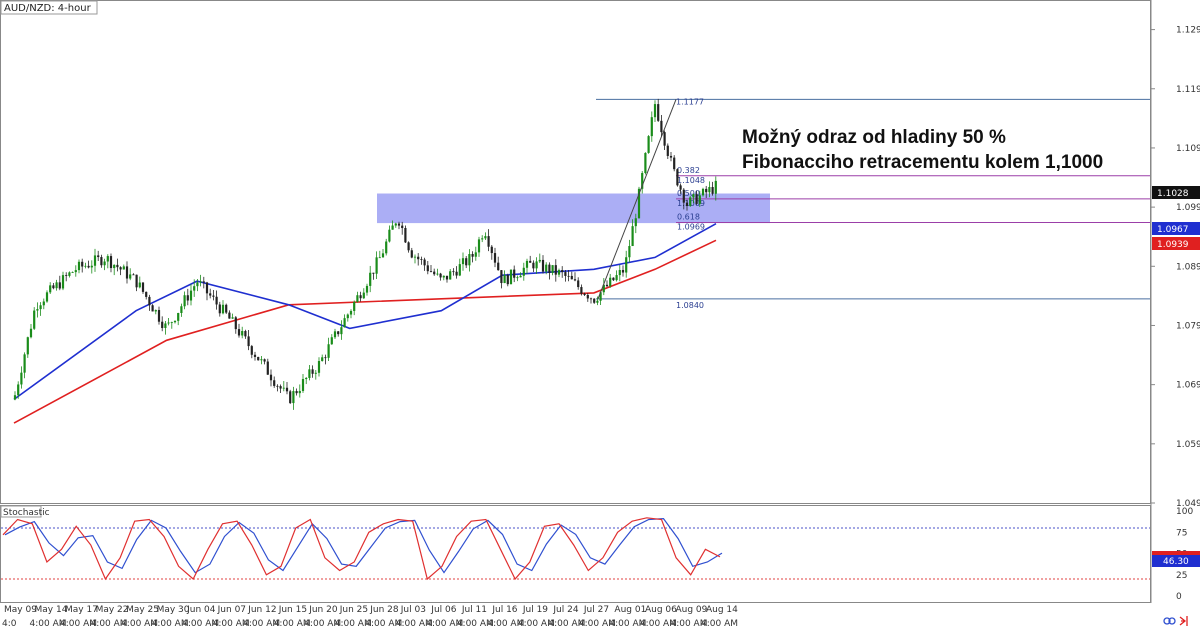 The height and width of the screenshot is (628, 1200). What do you see at coordinates (51, 610) in the screenshot?
I see `date-label: May 14` at bounding box center [51, 610].